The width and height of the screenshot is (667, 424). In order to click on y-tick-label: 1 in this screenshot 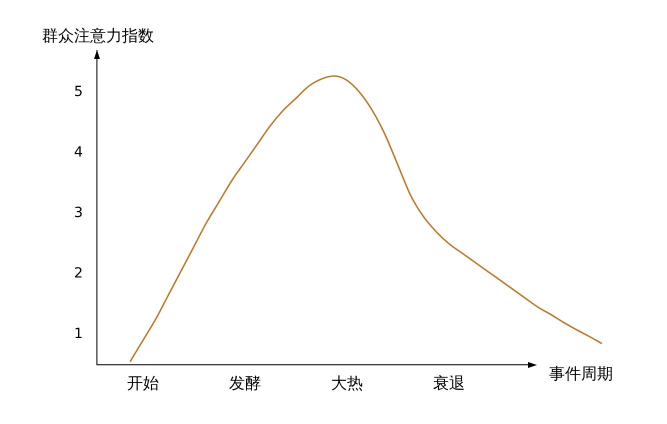, I will do `click(78, 334)`.